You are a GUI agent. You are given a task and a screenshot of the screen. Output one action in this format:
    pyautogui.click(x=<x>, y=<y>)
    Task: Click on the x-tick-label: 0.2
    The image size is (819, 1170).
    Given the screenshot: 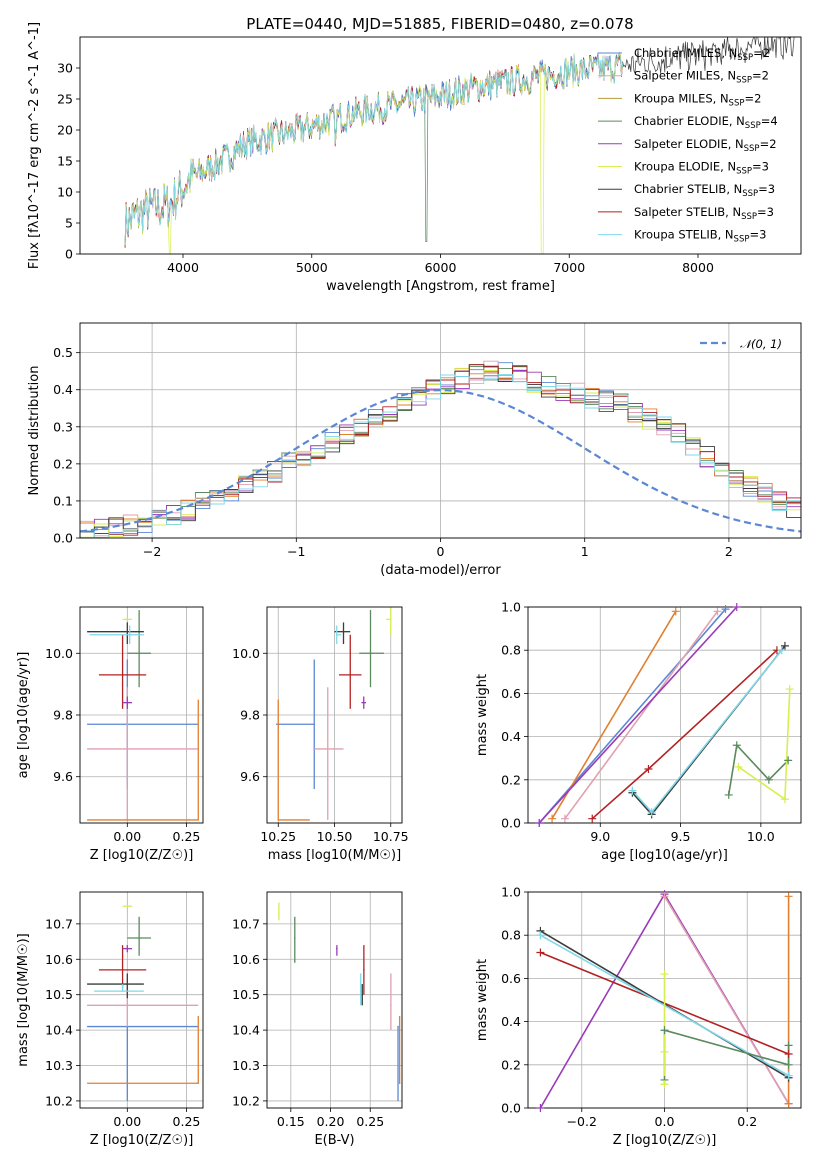 What is the action you would take?
    pyautogui.click(x=747, y=1121)
    